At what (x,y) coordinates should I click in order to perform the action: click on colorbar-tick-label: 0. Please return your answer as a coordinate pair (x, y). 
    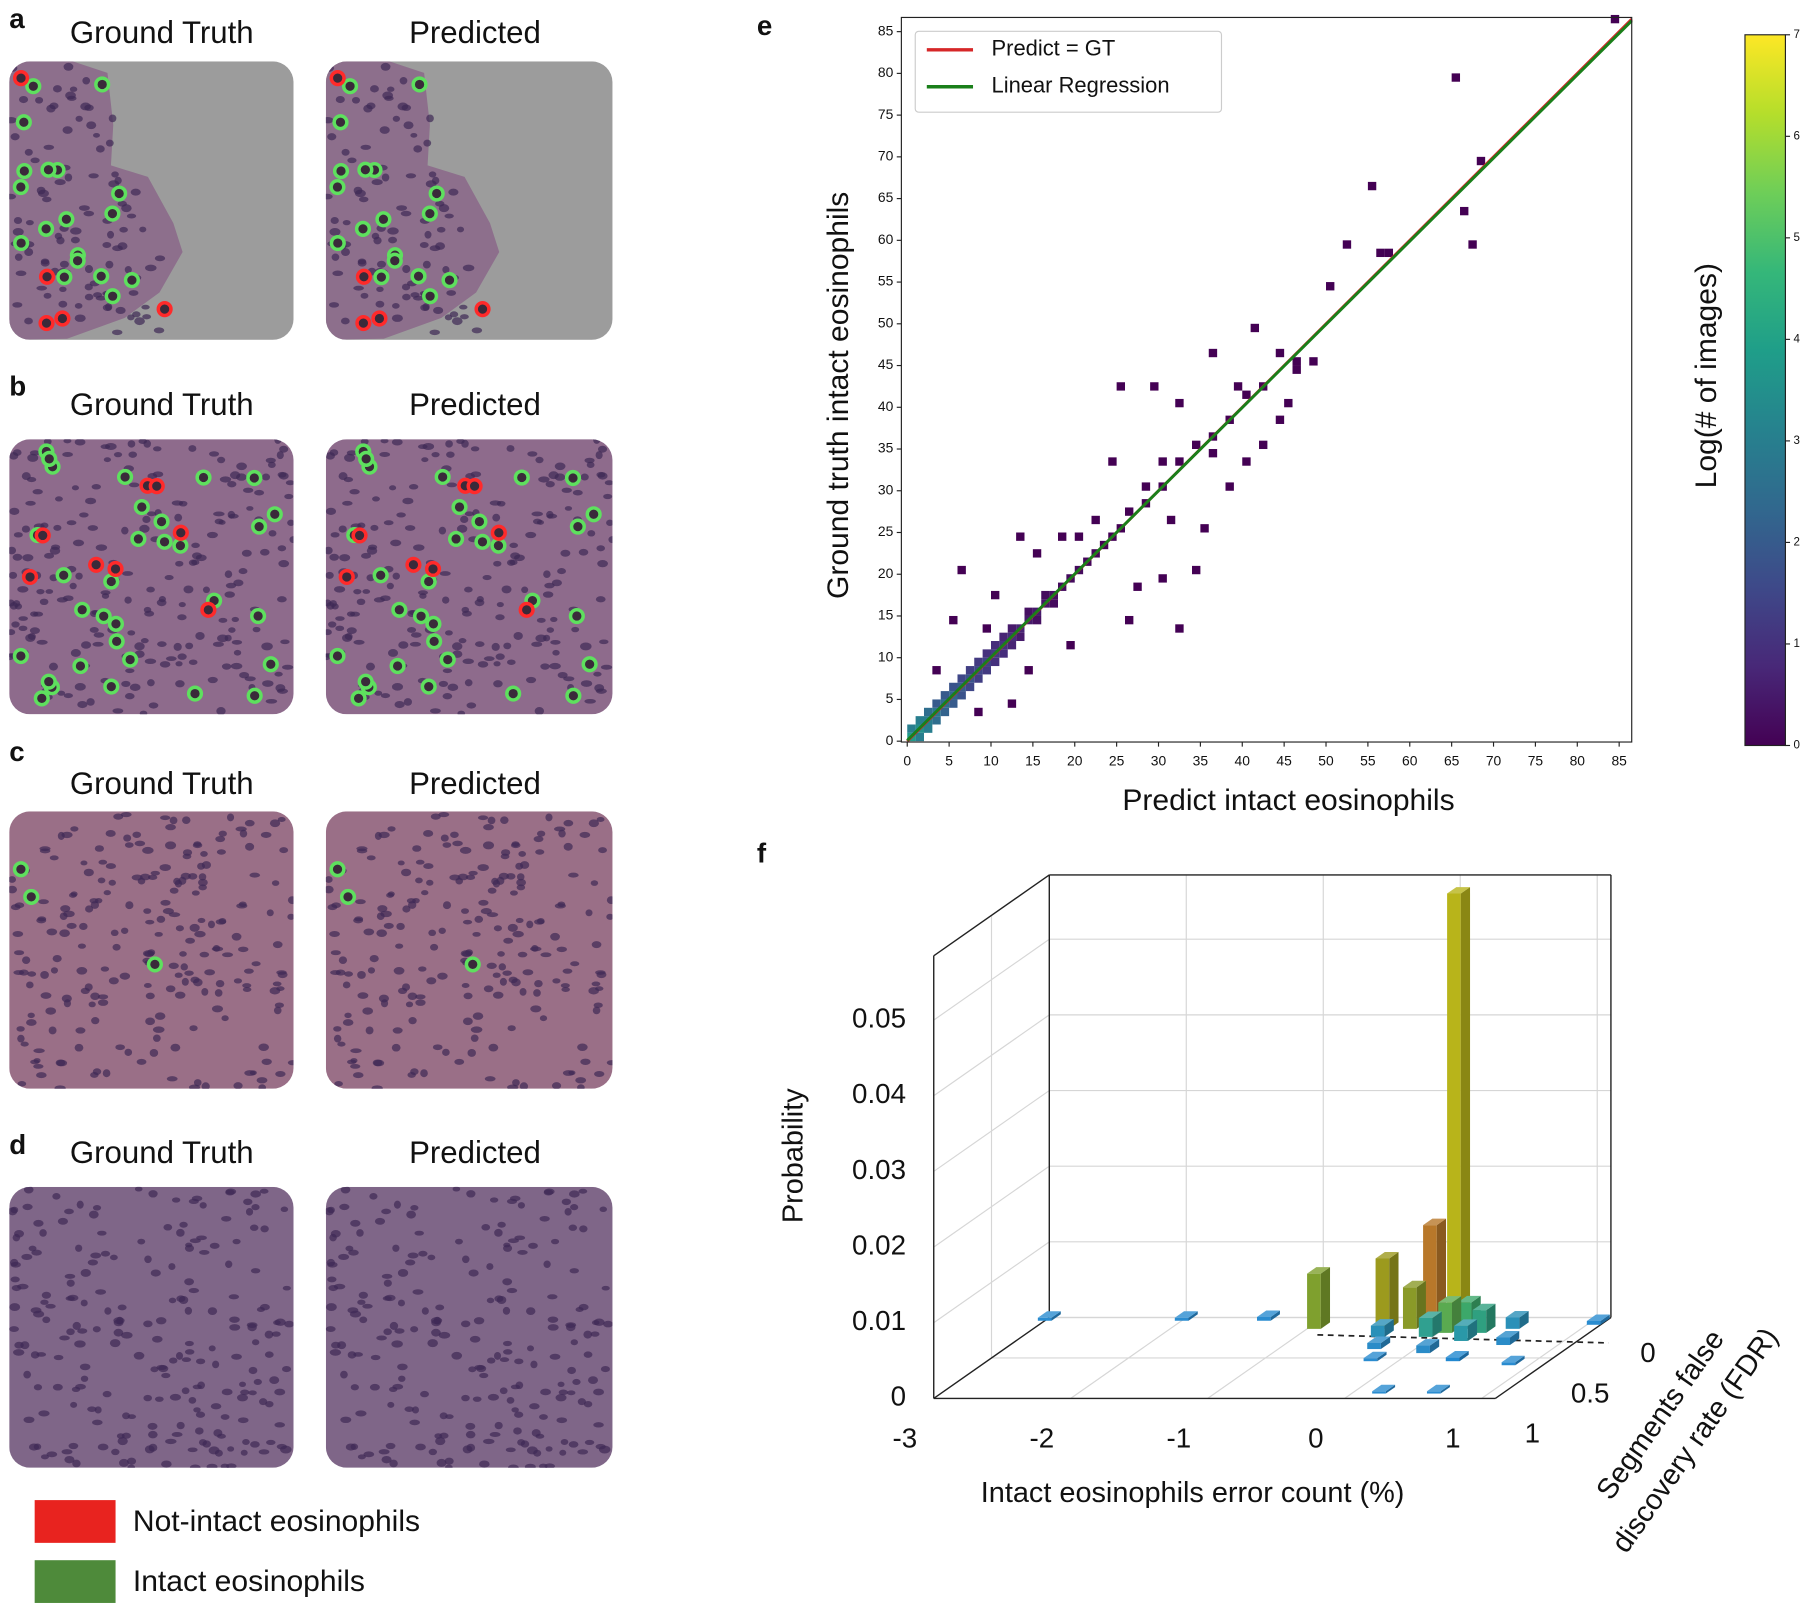
    Looking at the image, I should click on (1797, 746).